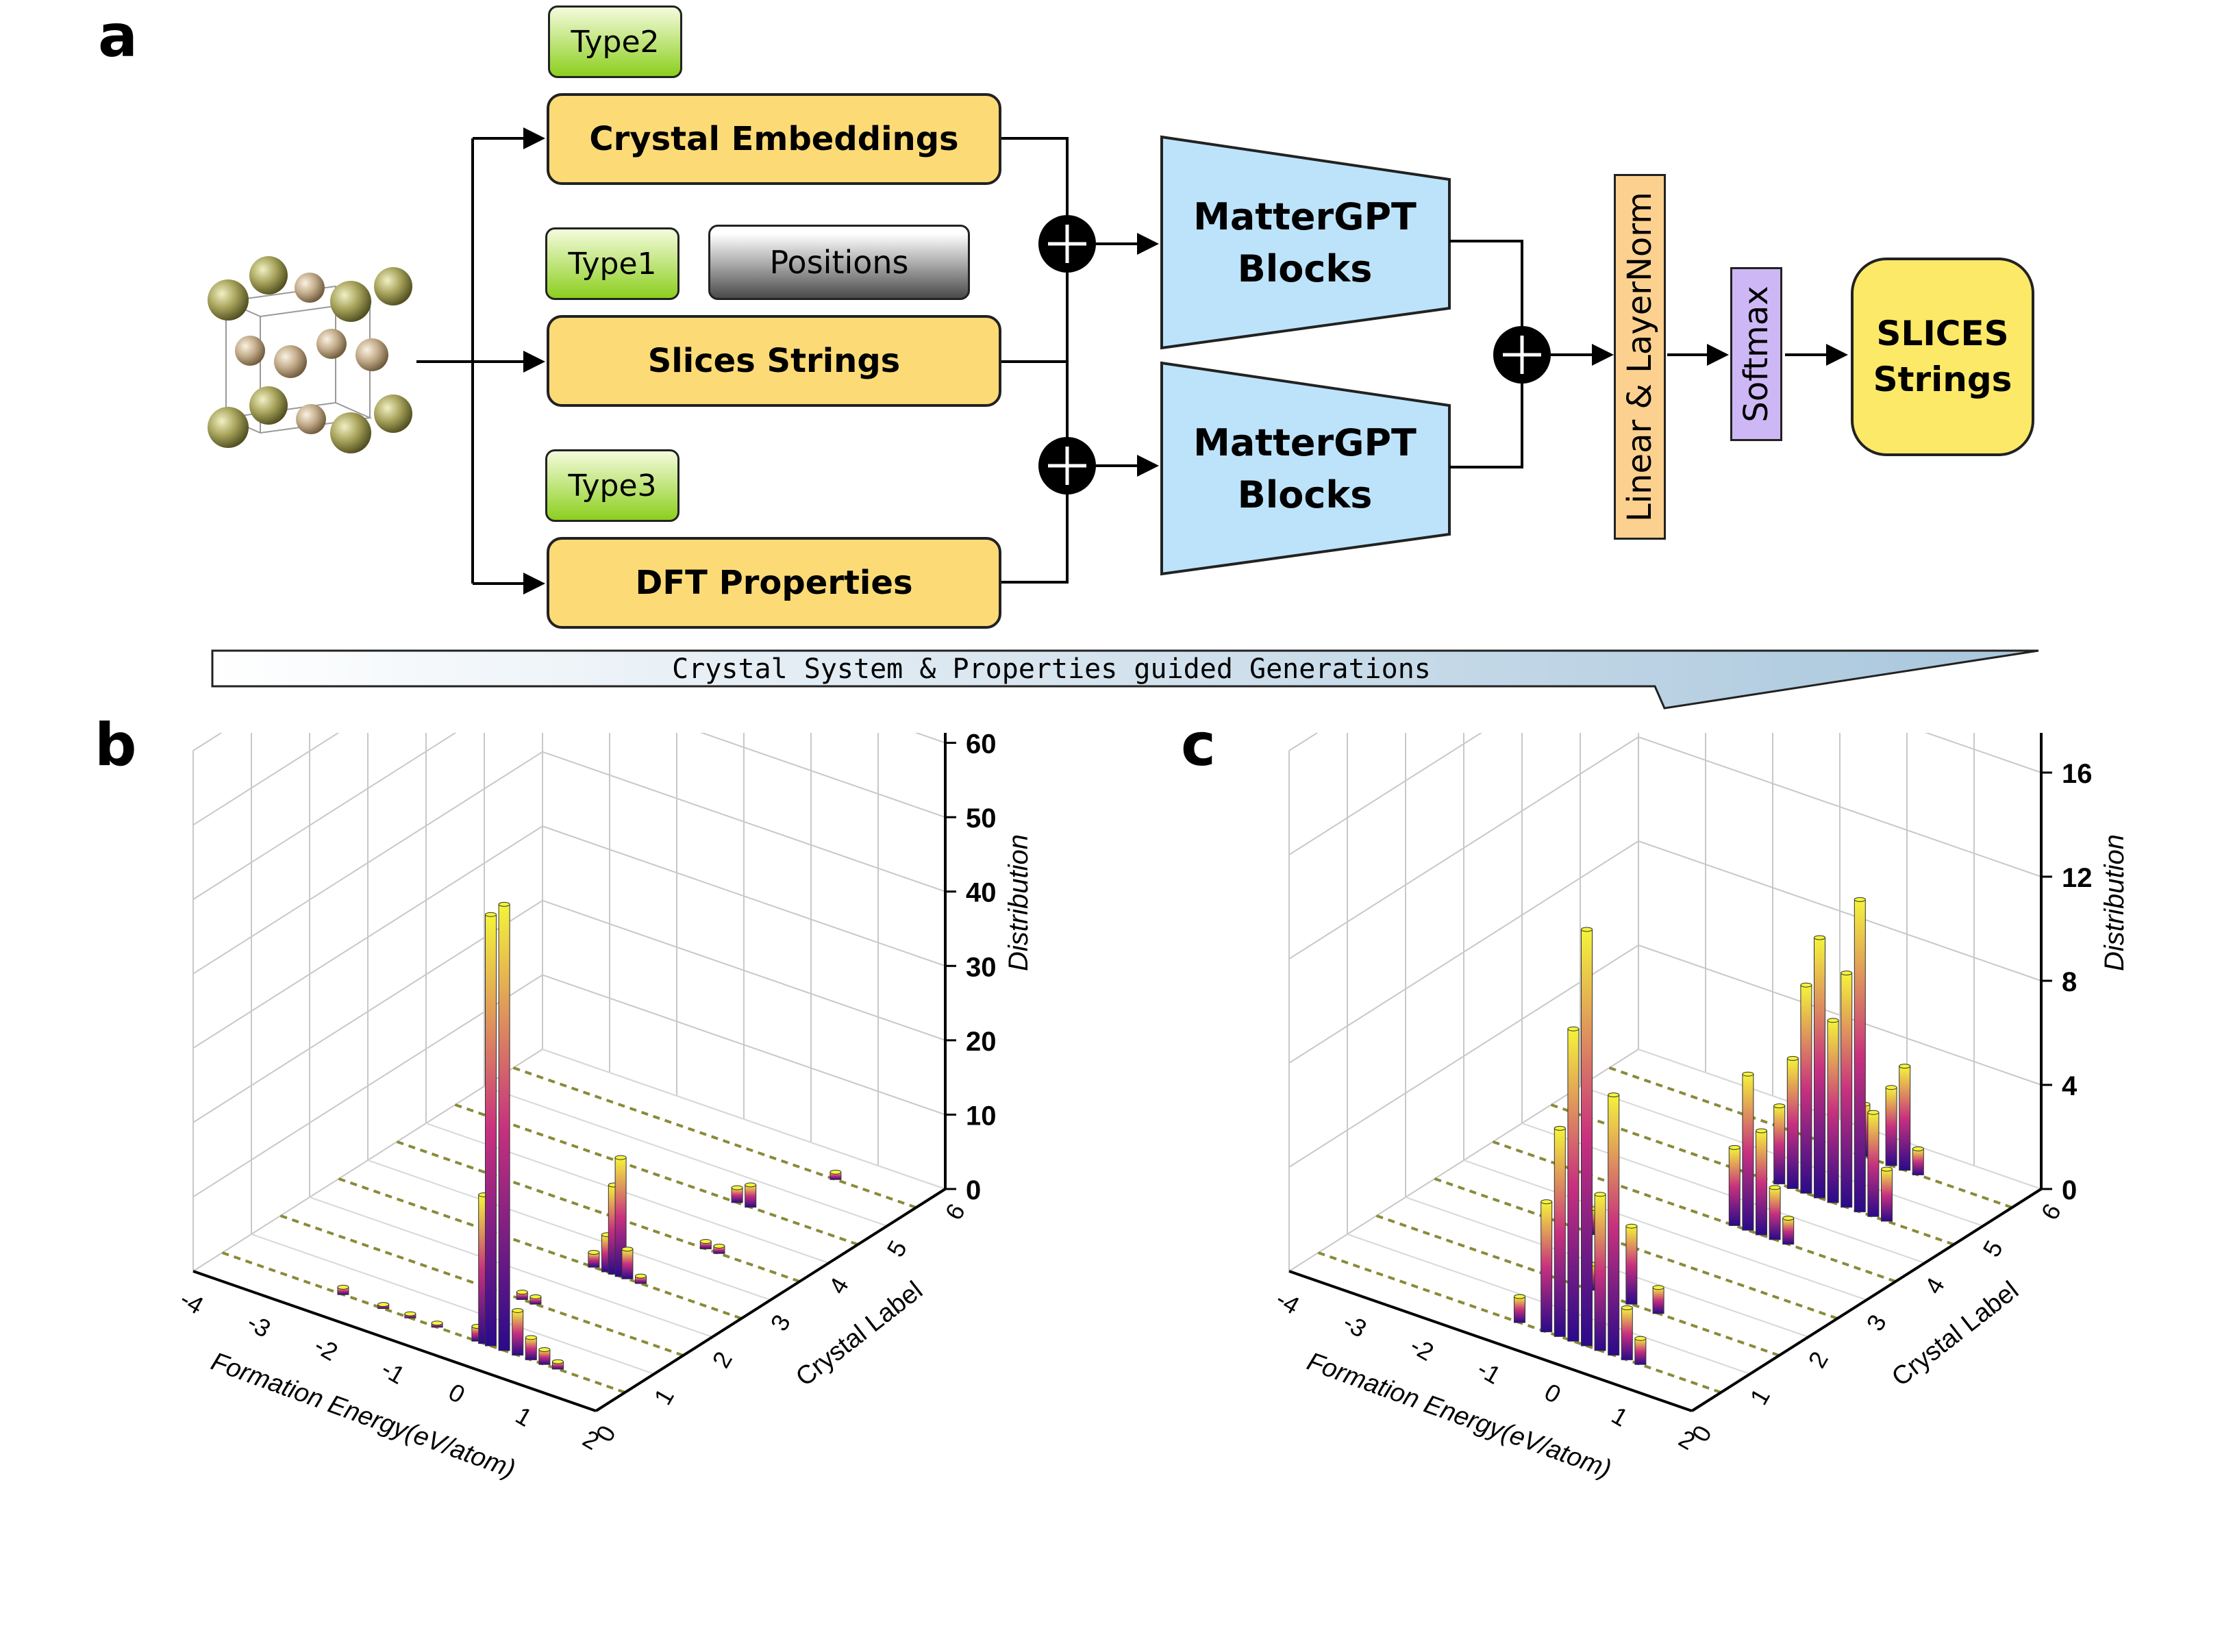 Image resolution: width=2233 pixels, height=1652 pixels. I want to click on z-tick-label: 0, so click(973, 1190).